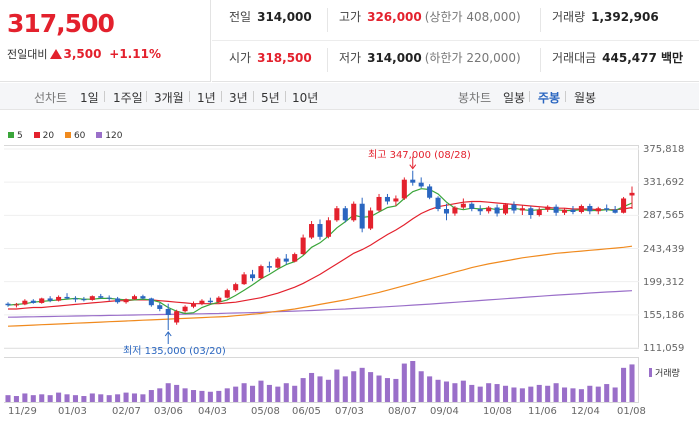 The image size is (699, 430). Describe the element at coordinates (664, 249) in the screenshot. I see `y-tick-label: 243,439` at that location.